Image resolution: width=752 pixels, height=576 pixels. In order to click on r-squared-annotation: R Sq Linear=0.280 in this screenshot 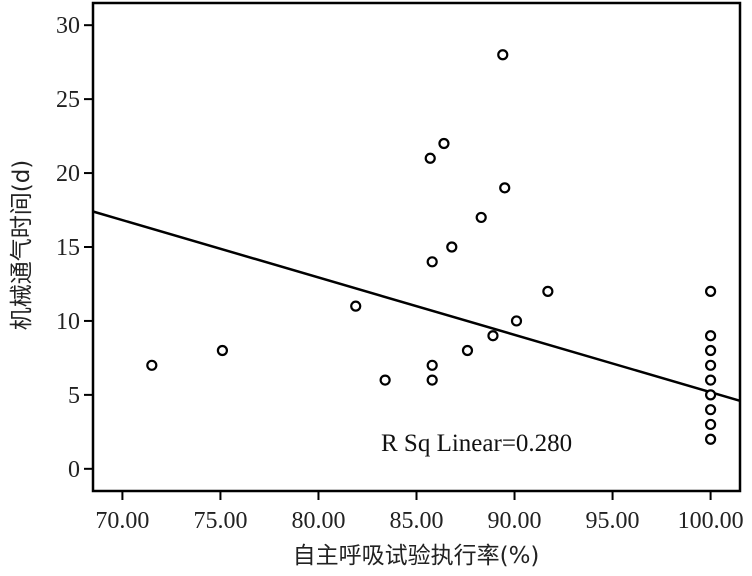, I will do `click(476, 443)`.